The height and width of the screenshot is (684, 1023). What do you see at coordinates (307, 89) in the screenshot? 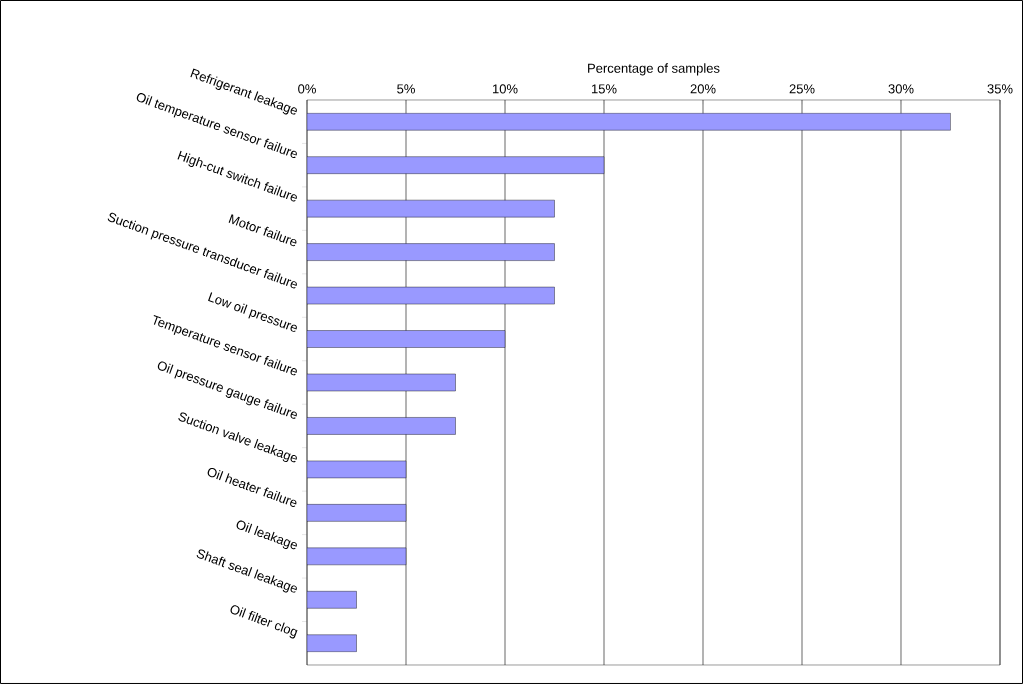
I see `x-tick-label: 0%` at bounding box center [307, 89].